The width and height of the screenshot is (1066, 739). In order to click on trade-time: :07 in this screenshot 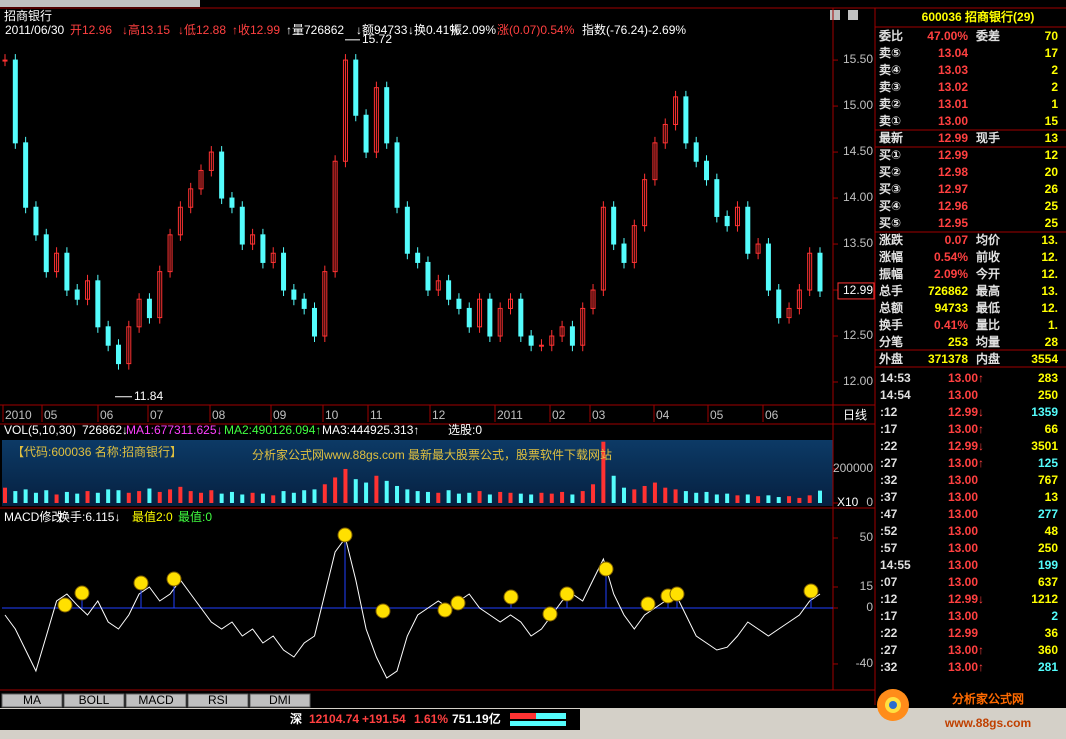, I will do `click(889, 582)`.